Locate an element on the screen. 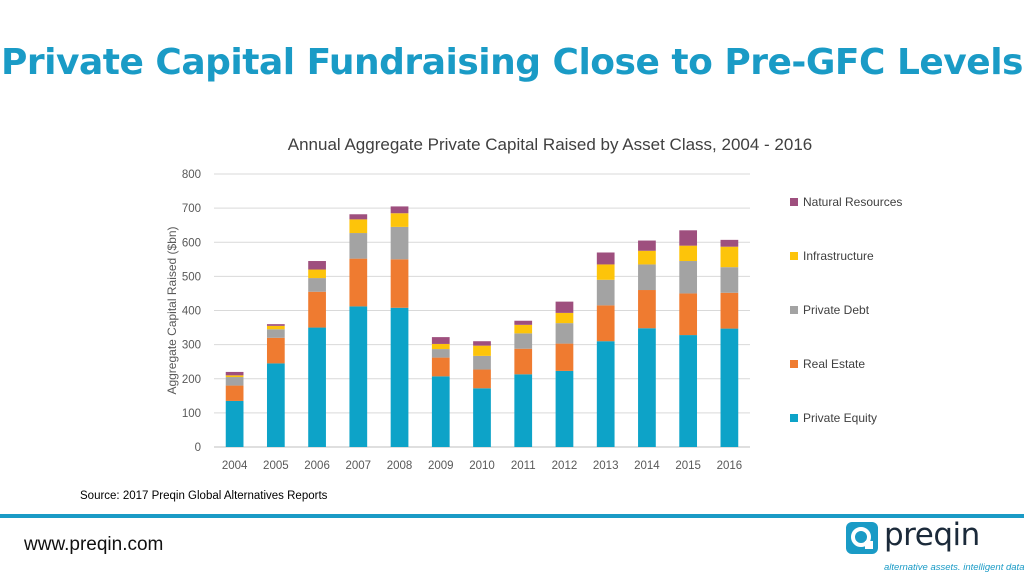 This screenshot has width=1024, height=576. legend-label: Real Estate is located at coordinates (834, 364).